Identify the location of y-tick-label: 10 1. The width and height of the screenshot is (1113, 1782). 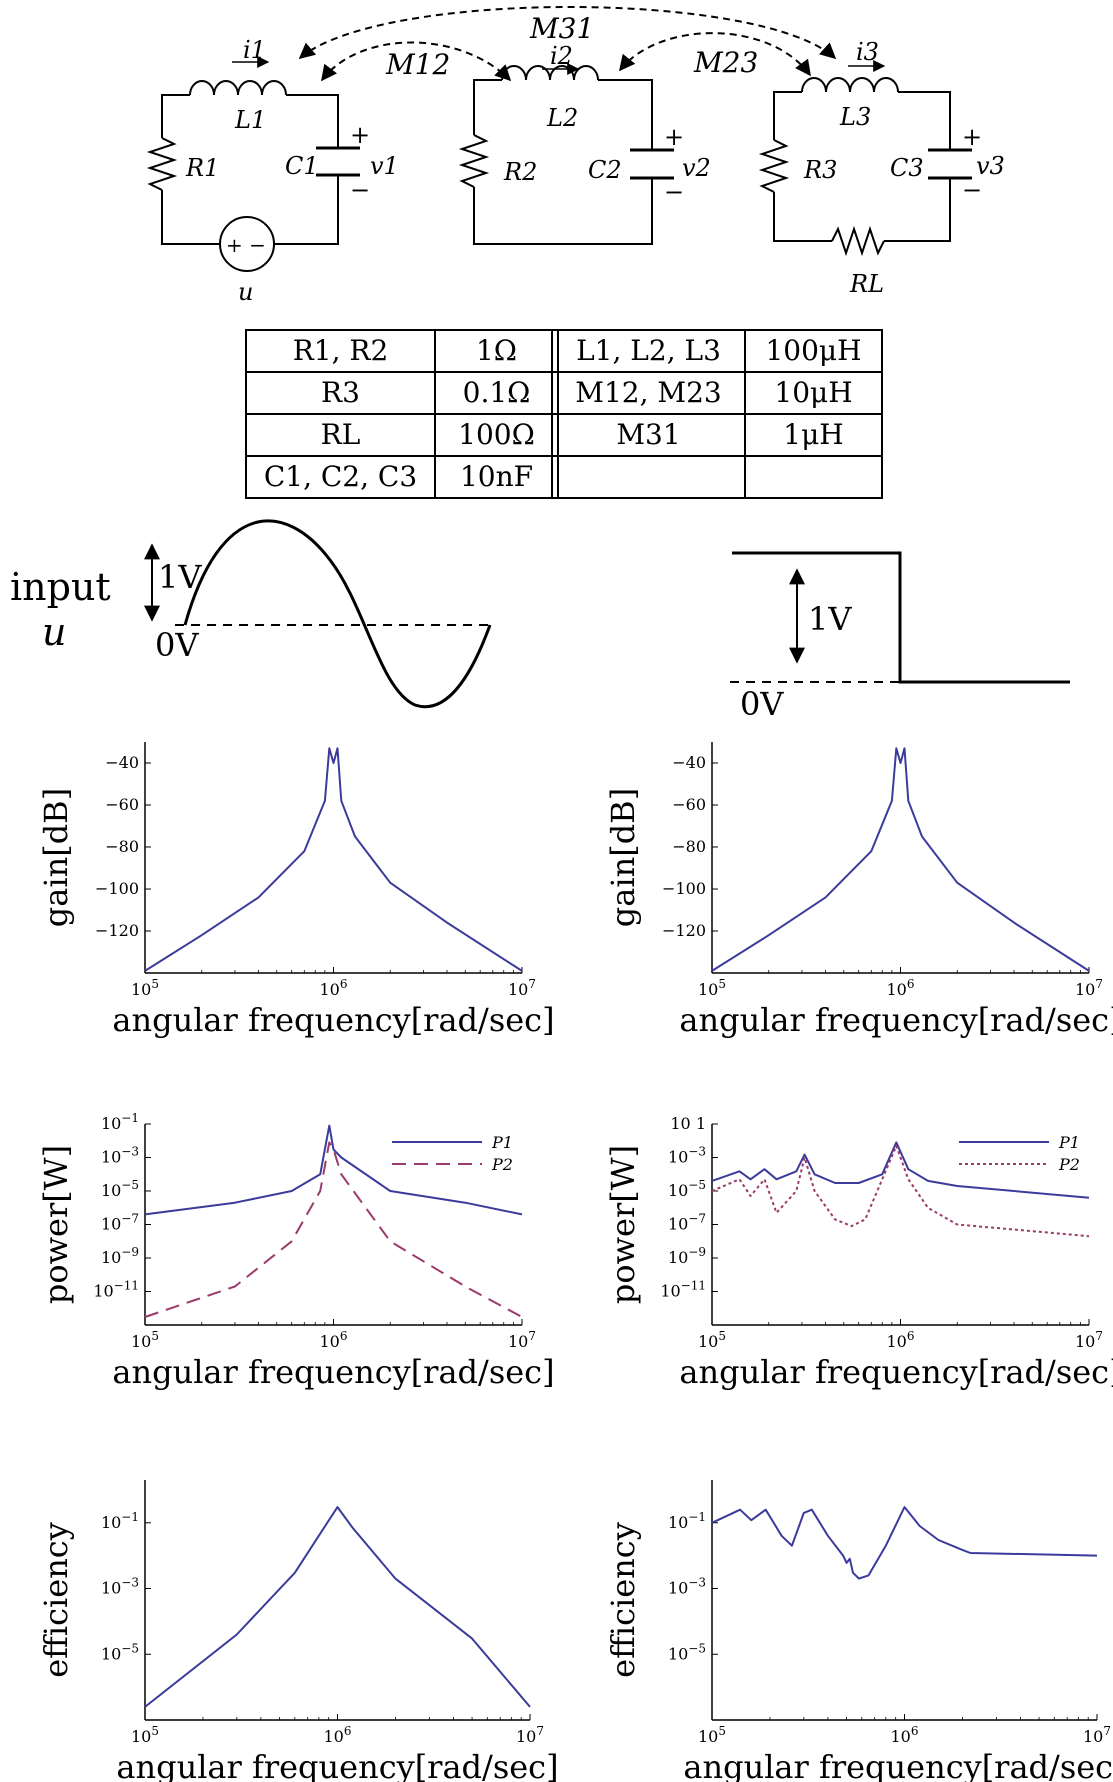
(688, 1123).